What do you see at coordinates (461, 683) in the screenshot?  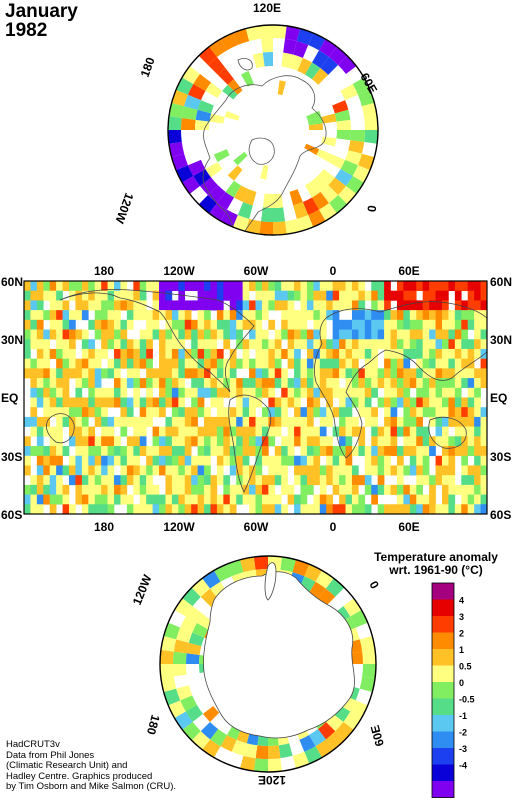 I see `legend-tick-label: 0` at bounding box center [461, 683].